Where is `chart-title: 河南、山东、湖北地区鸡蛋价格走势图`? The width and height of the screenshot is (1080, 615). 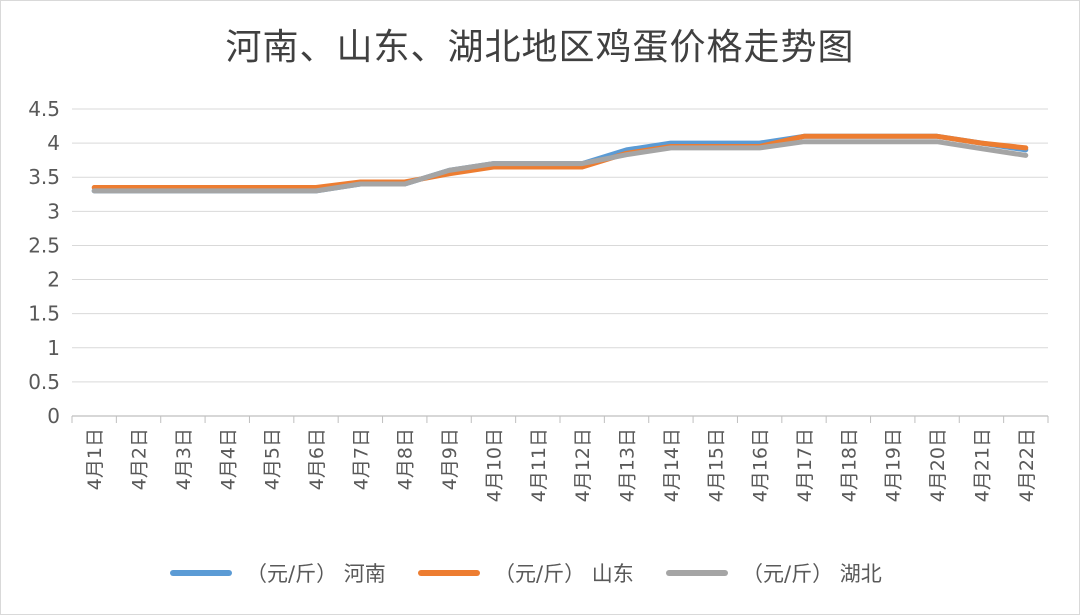
chart-title: 河南、山东、湖北地区鸡蛋价格走势图 is located at coordinates (540, 47).